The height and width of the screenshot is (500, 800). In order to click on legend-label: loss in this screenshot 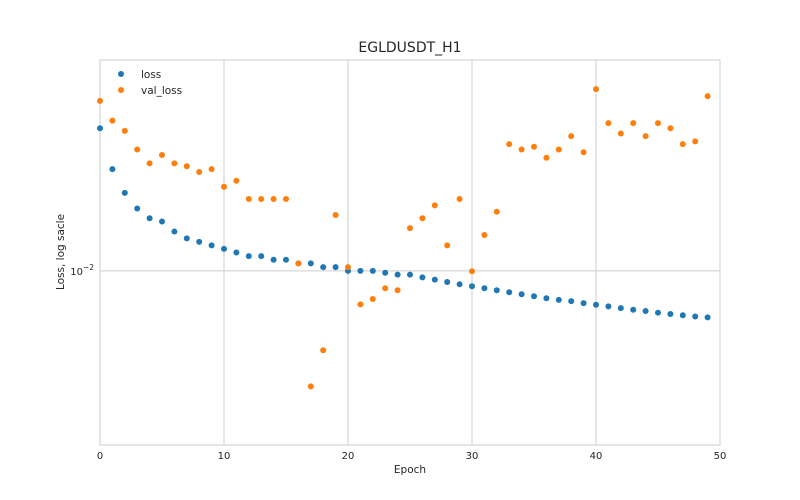, I will do `click(151, 75)`.